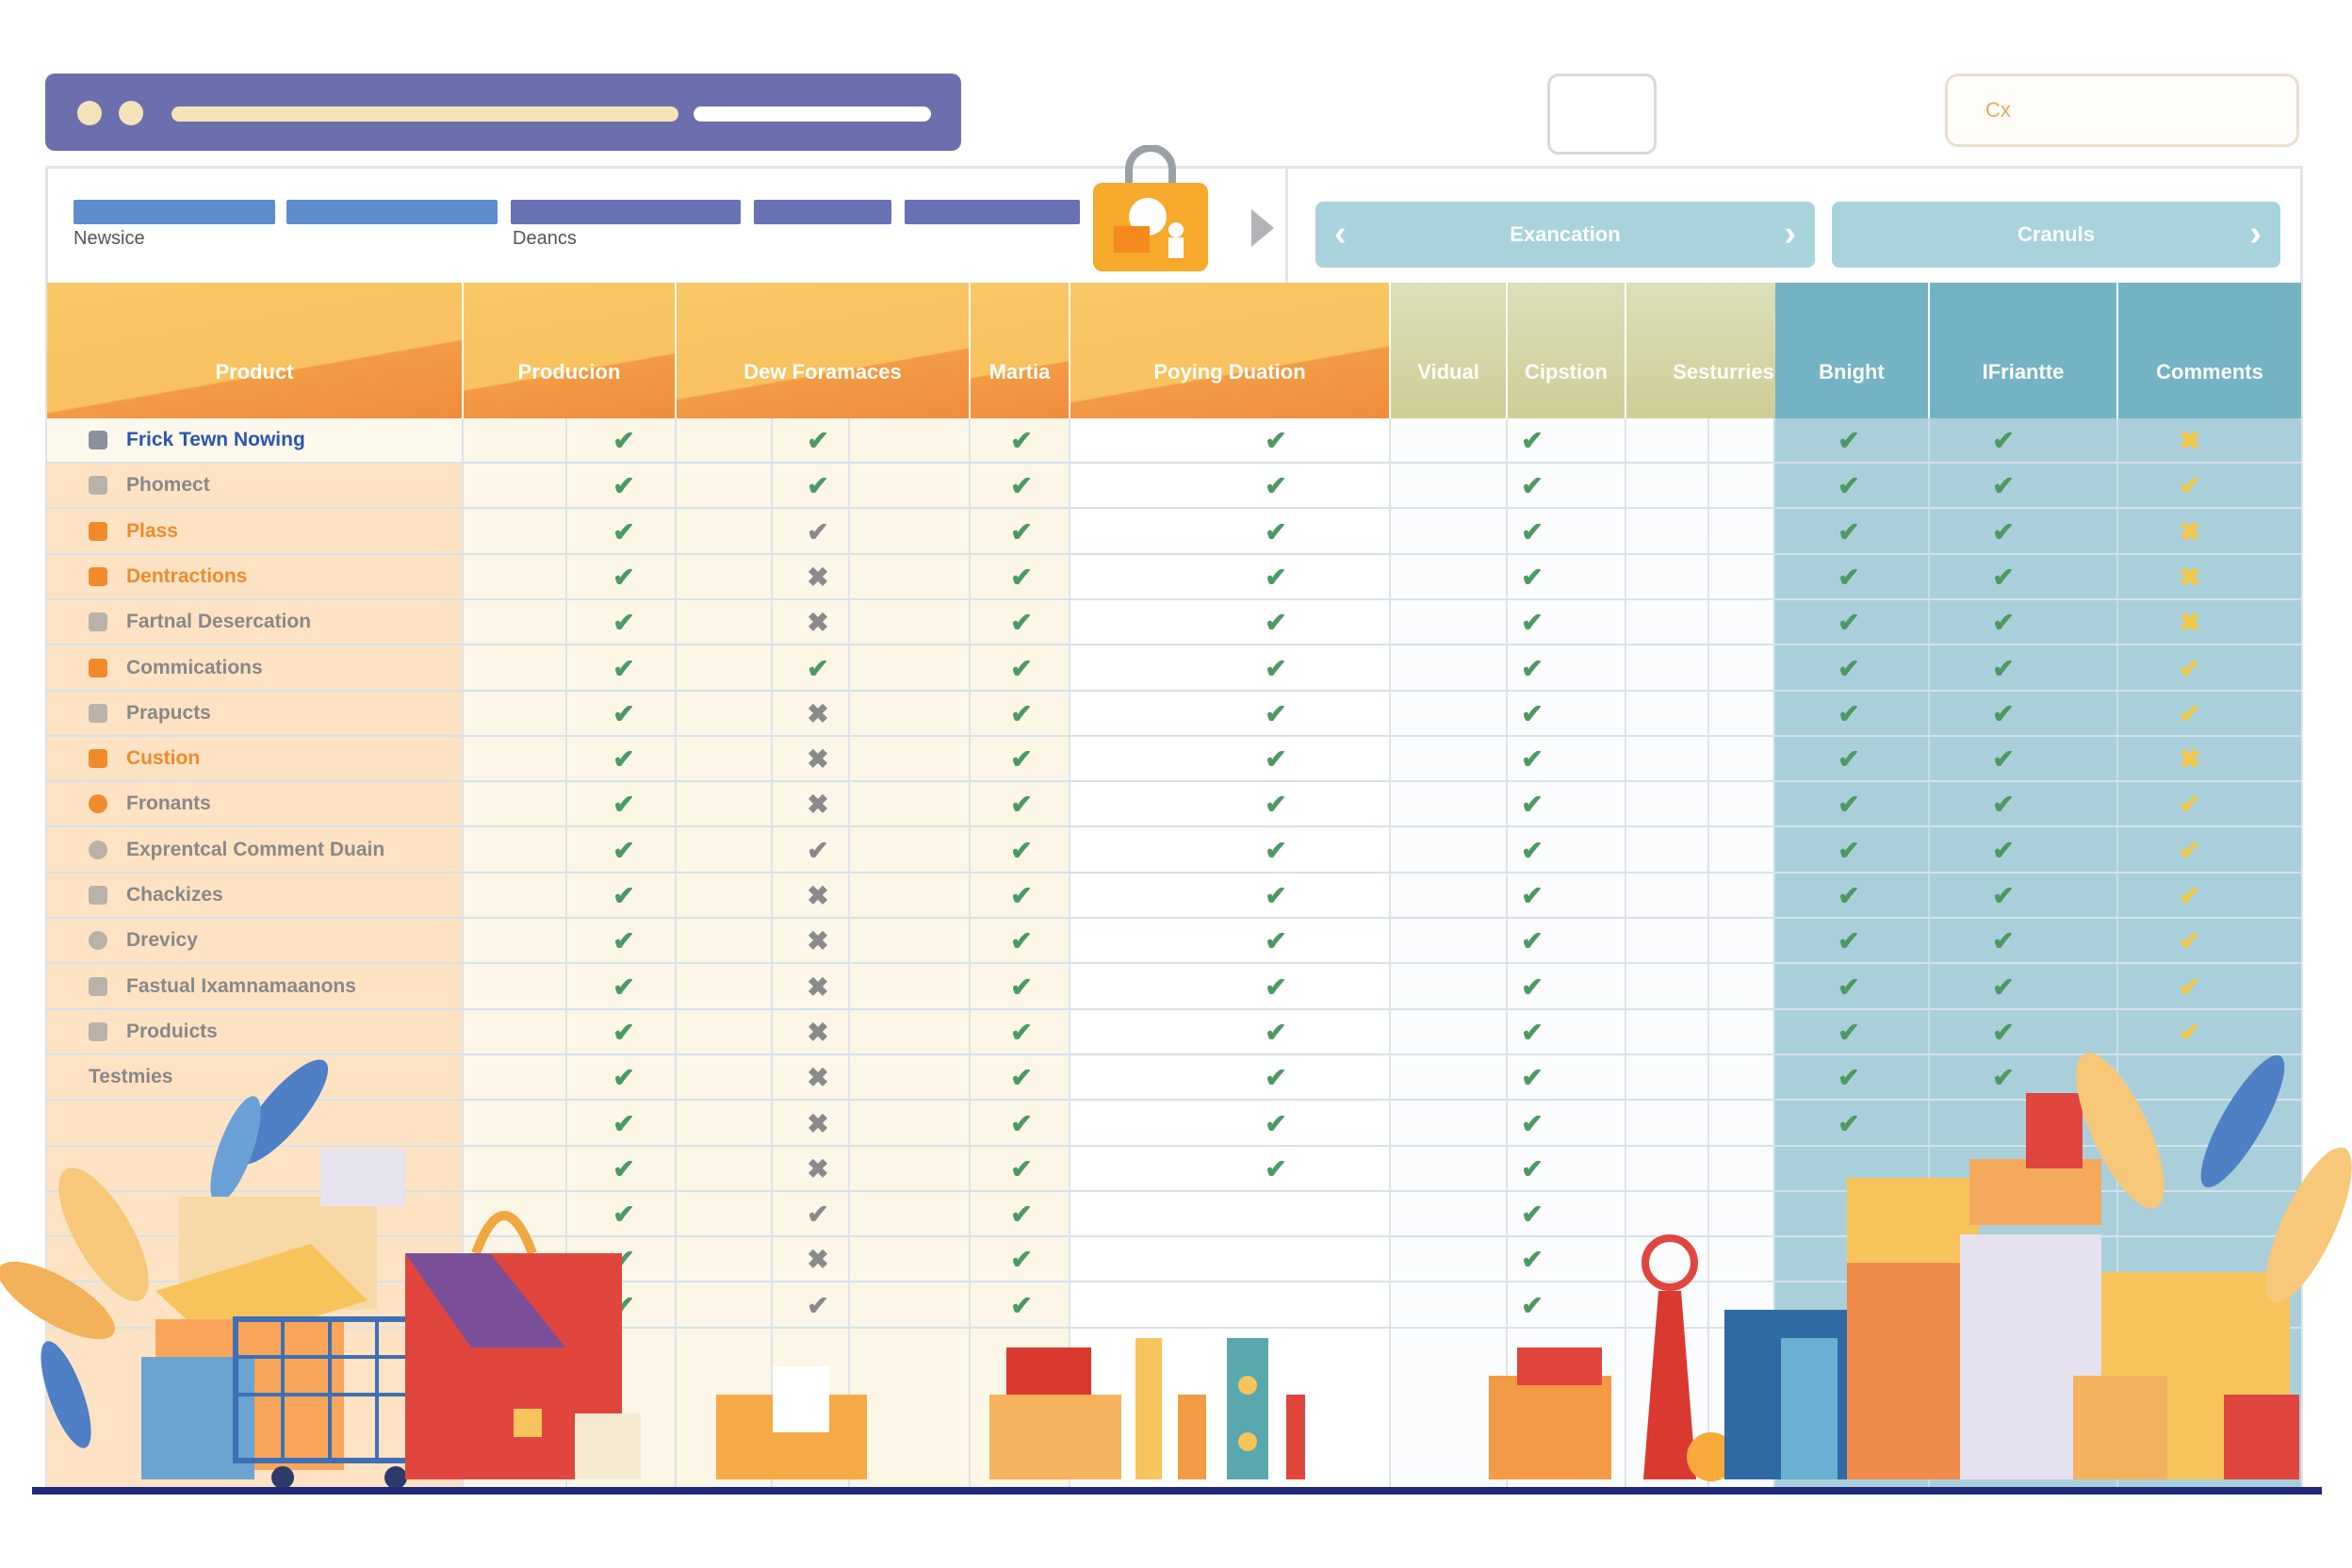 The image size is (2352, 1568). Describe the element at coordinates (152, 530) in the screenshot. I see `product-name: Plass` at that location.